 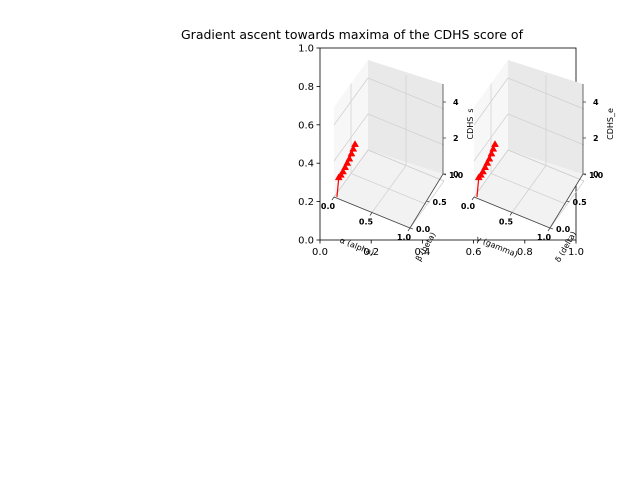 What do you see at coordinates (470, 123) in the screenshot?
I see `z-axis-label: CDHS_s` at bounding box center [470, 123].